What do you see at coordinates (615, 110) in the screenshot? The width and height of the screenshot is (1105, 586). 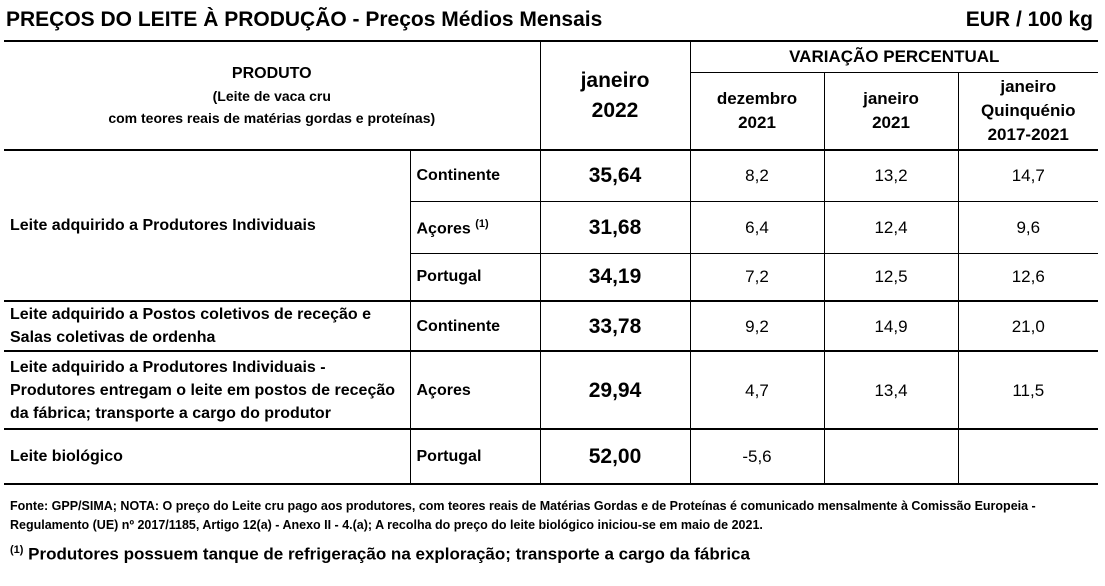 I see `header-current-l2: 2022` at bounding box center [615, 110].